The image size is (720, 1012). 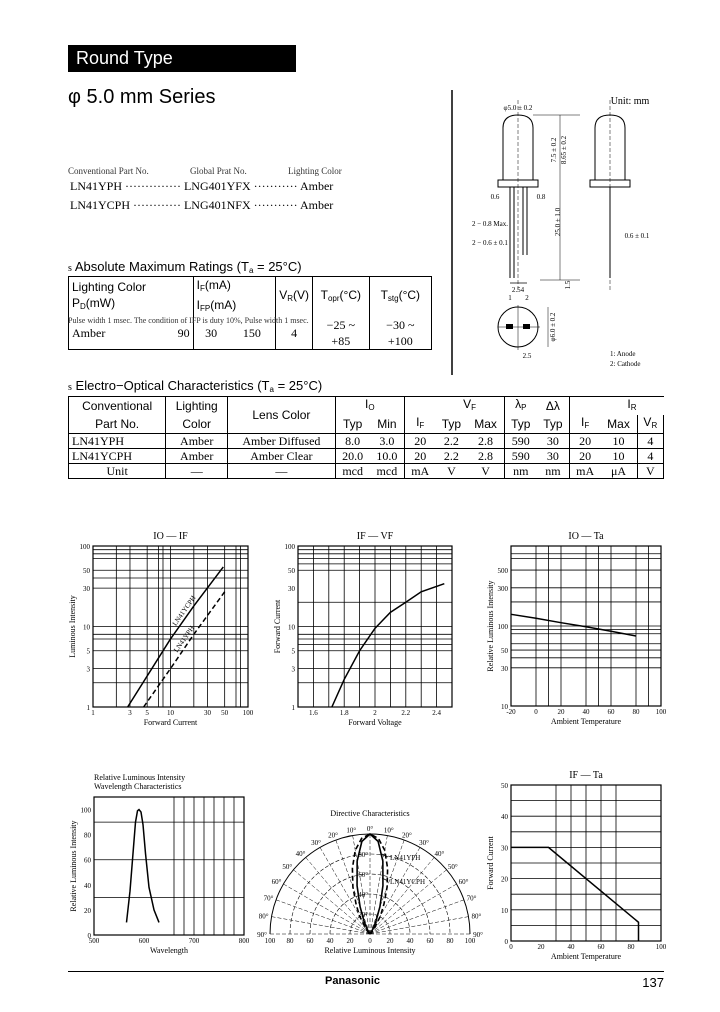 I want to click on cell: 90, so click(x=173, y=333).